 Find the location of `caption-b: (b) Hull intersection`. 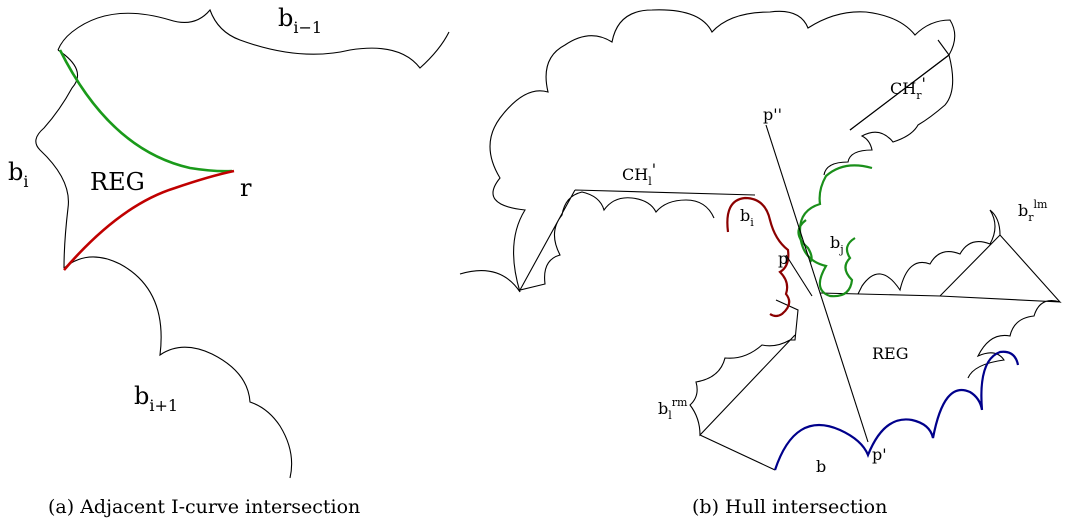

caption-b: (b) Hull intersection is located at coordinates (789, 507).